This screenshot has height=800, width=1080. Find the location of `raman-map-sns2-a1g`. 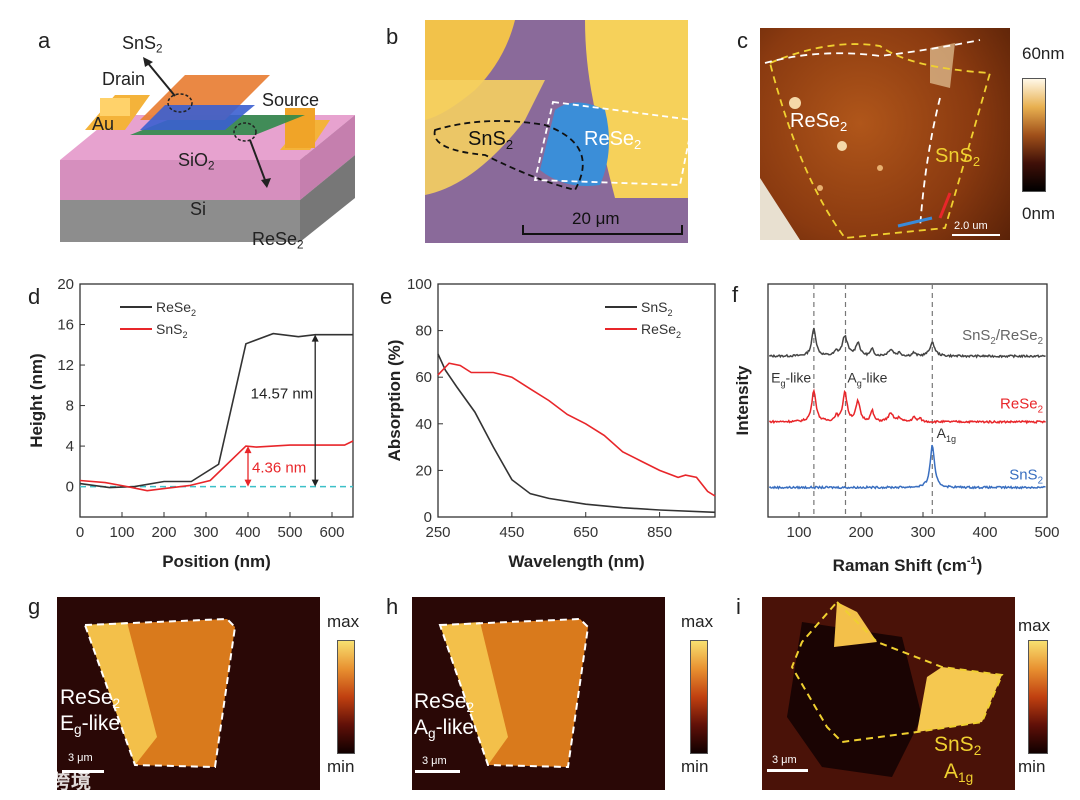

raman-map-sns2-a1g is located at coordinates (888, 693).